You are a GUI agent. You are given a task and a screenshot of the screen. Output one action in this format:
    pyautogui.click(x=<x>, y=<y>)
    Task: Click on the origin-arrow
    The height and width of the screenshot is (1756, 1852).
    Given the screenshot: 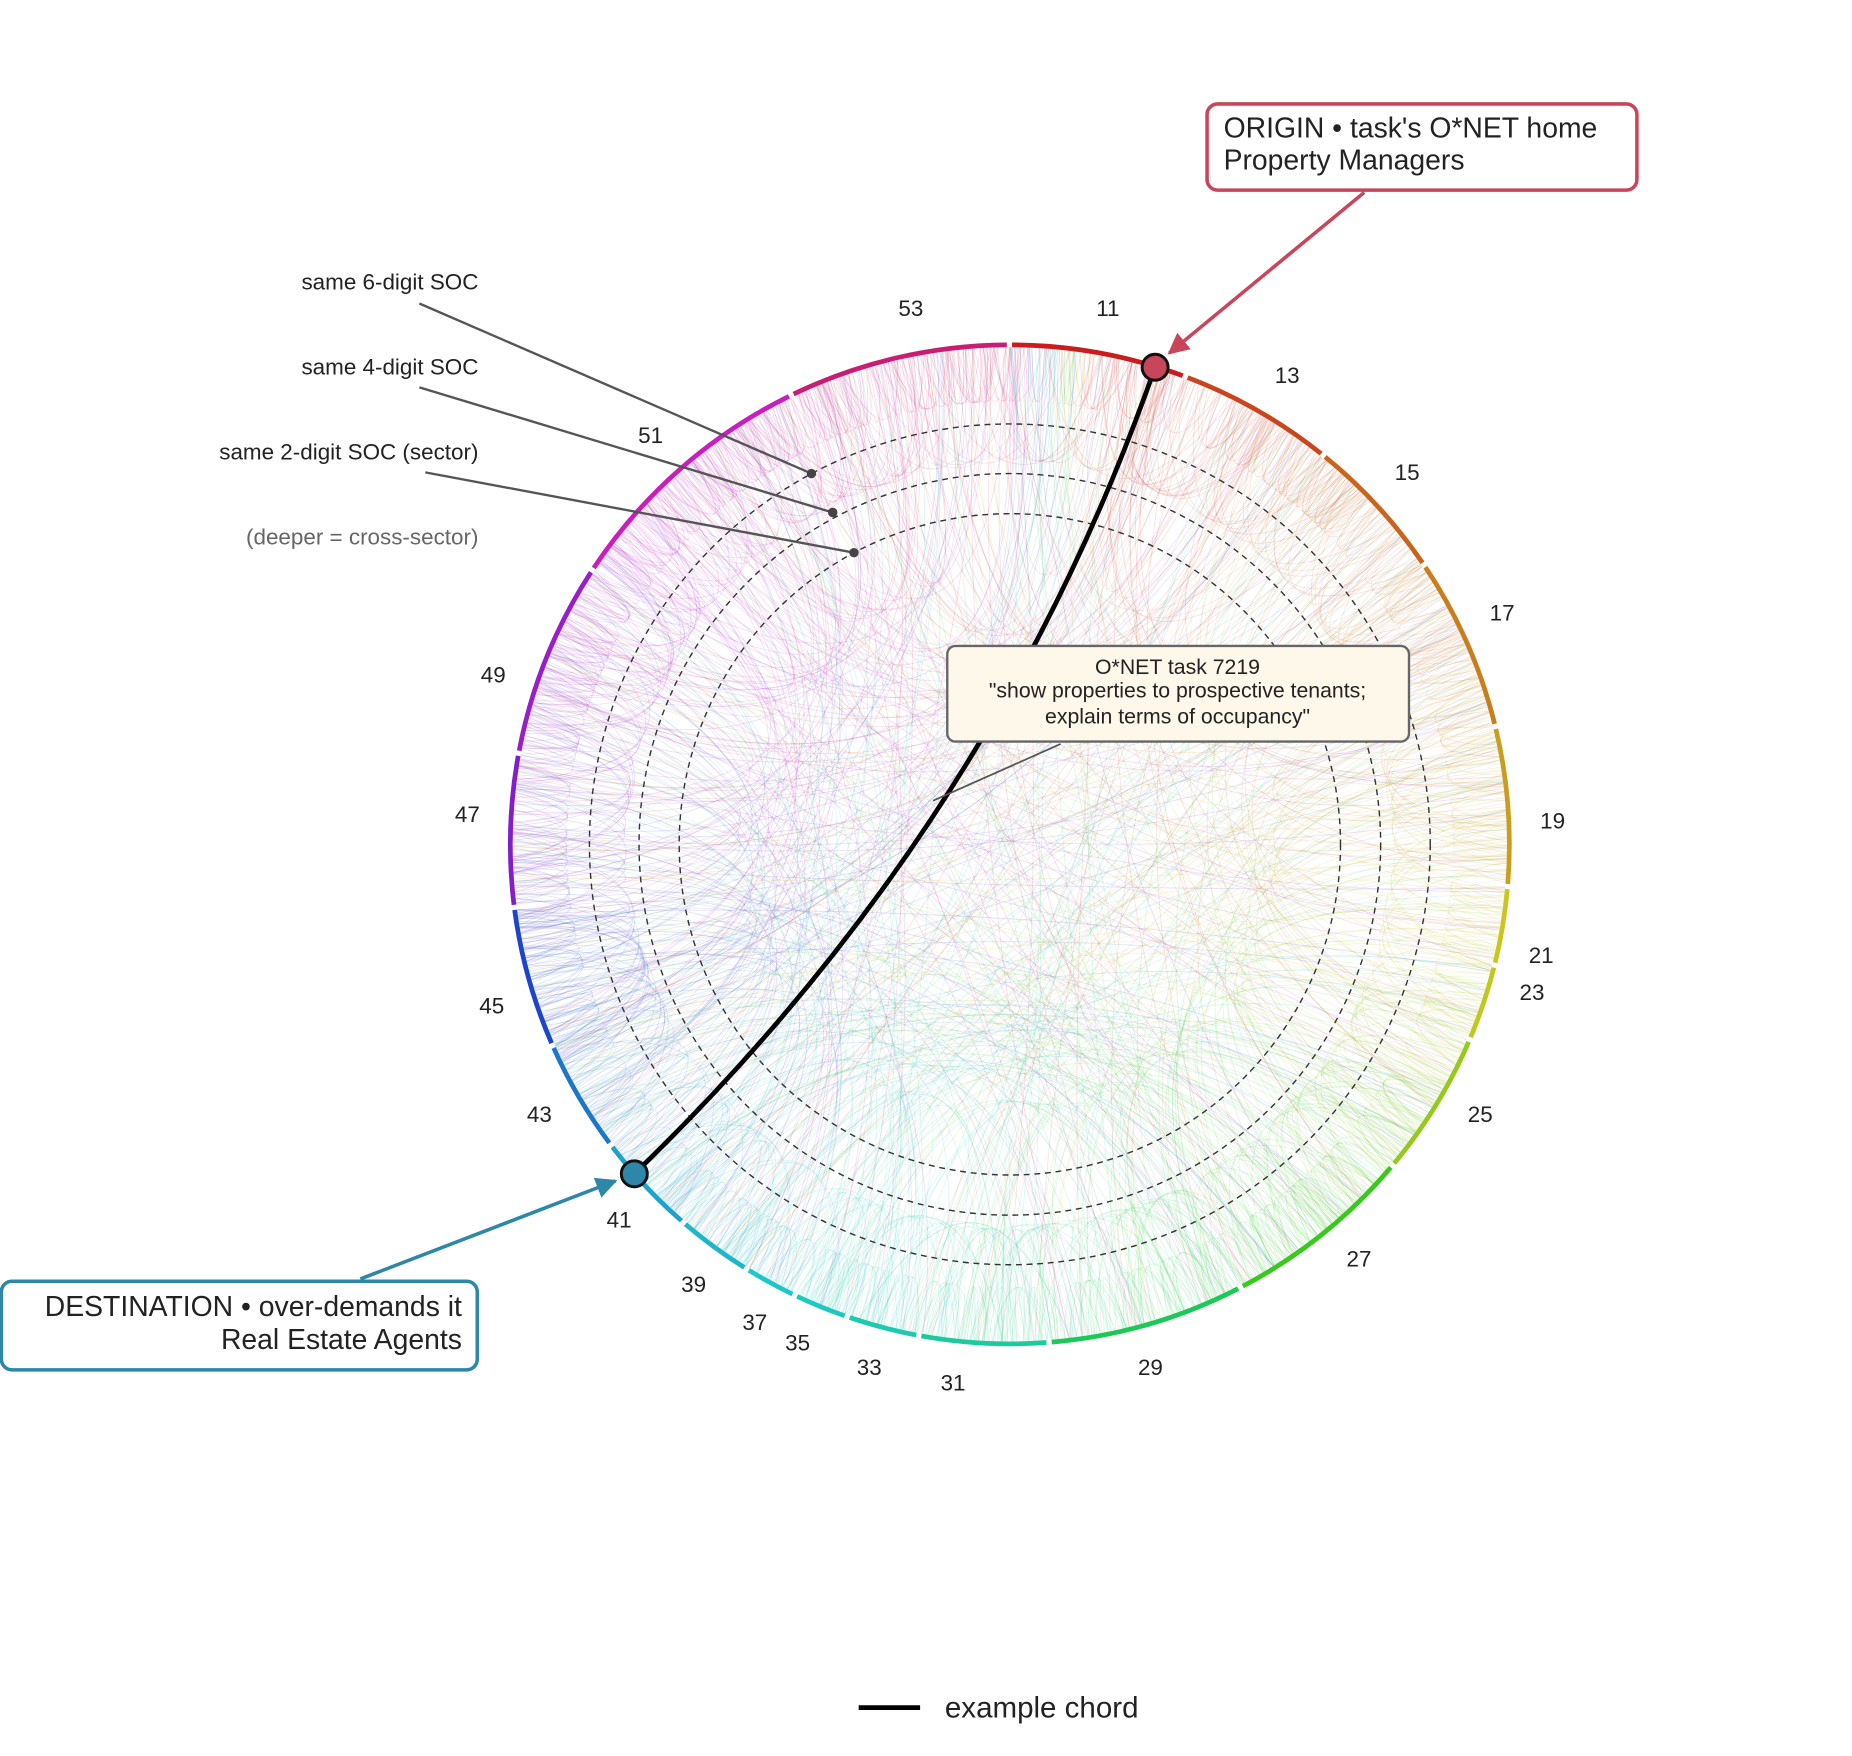 What is the action you would take?
    pyautogui.click(x=1266, y=273)
    